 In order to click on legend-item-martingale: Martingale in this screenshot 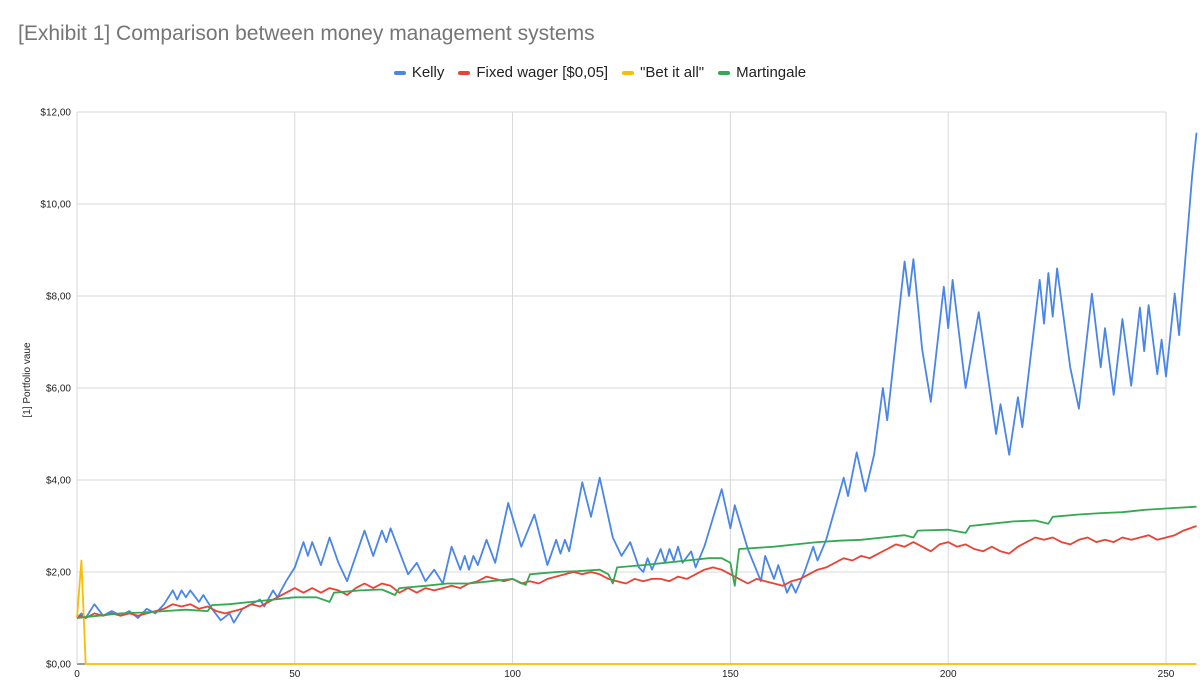, I will do `click(762, 72)`.